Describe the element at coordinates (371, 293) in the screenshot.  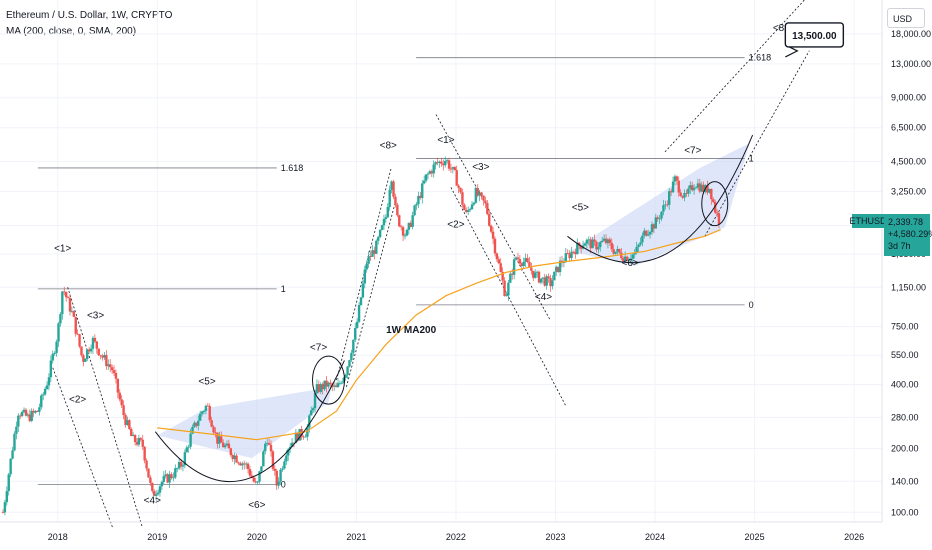
I see `channel-line` at that location.